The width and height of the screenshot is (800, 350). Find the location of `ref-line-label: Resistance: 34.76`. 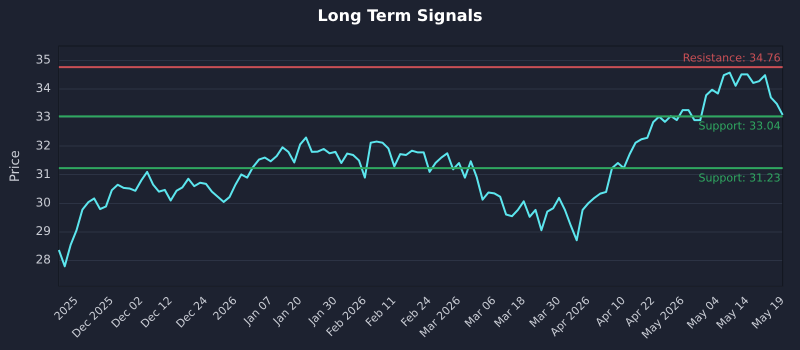

ref-line-label: Resistance: 34.76 is located at coordinates (731, 58).